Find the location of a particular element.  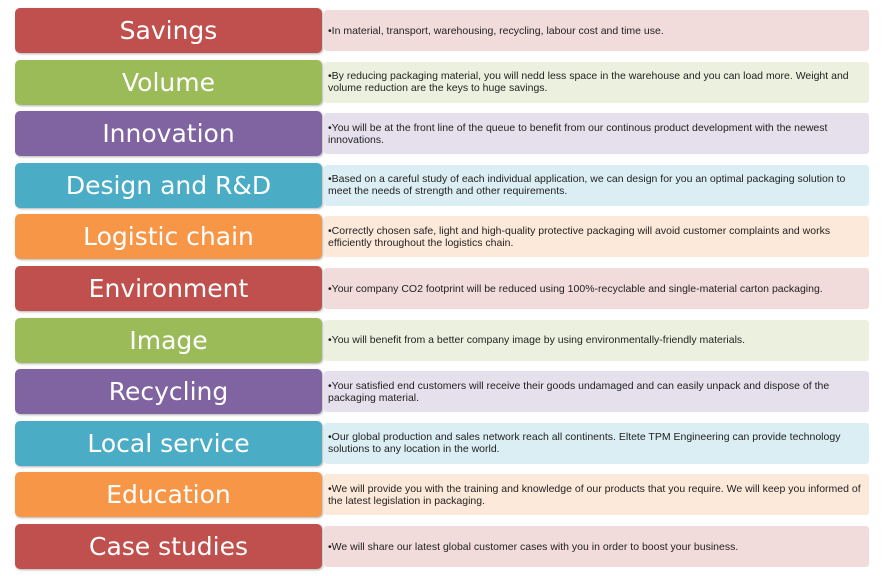

benefit-label: Design and R&D is located at coordinates (168, 185).